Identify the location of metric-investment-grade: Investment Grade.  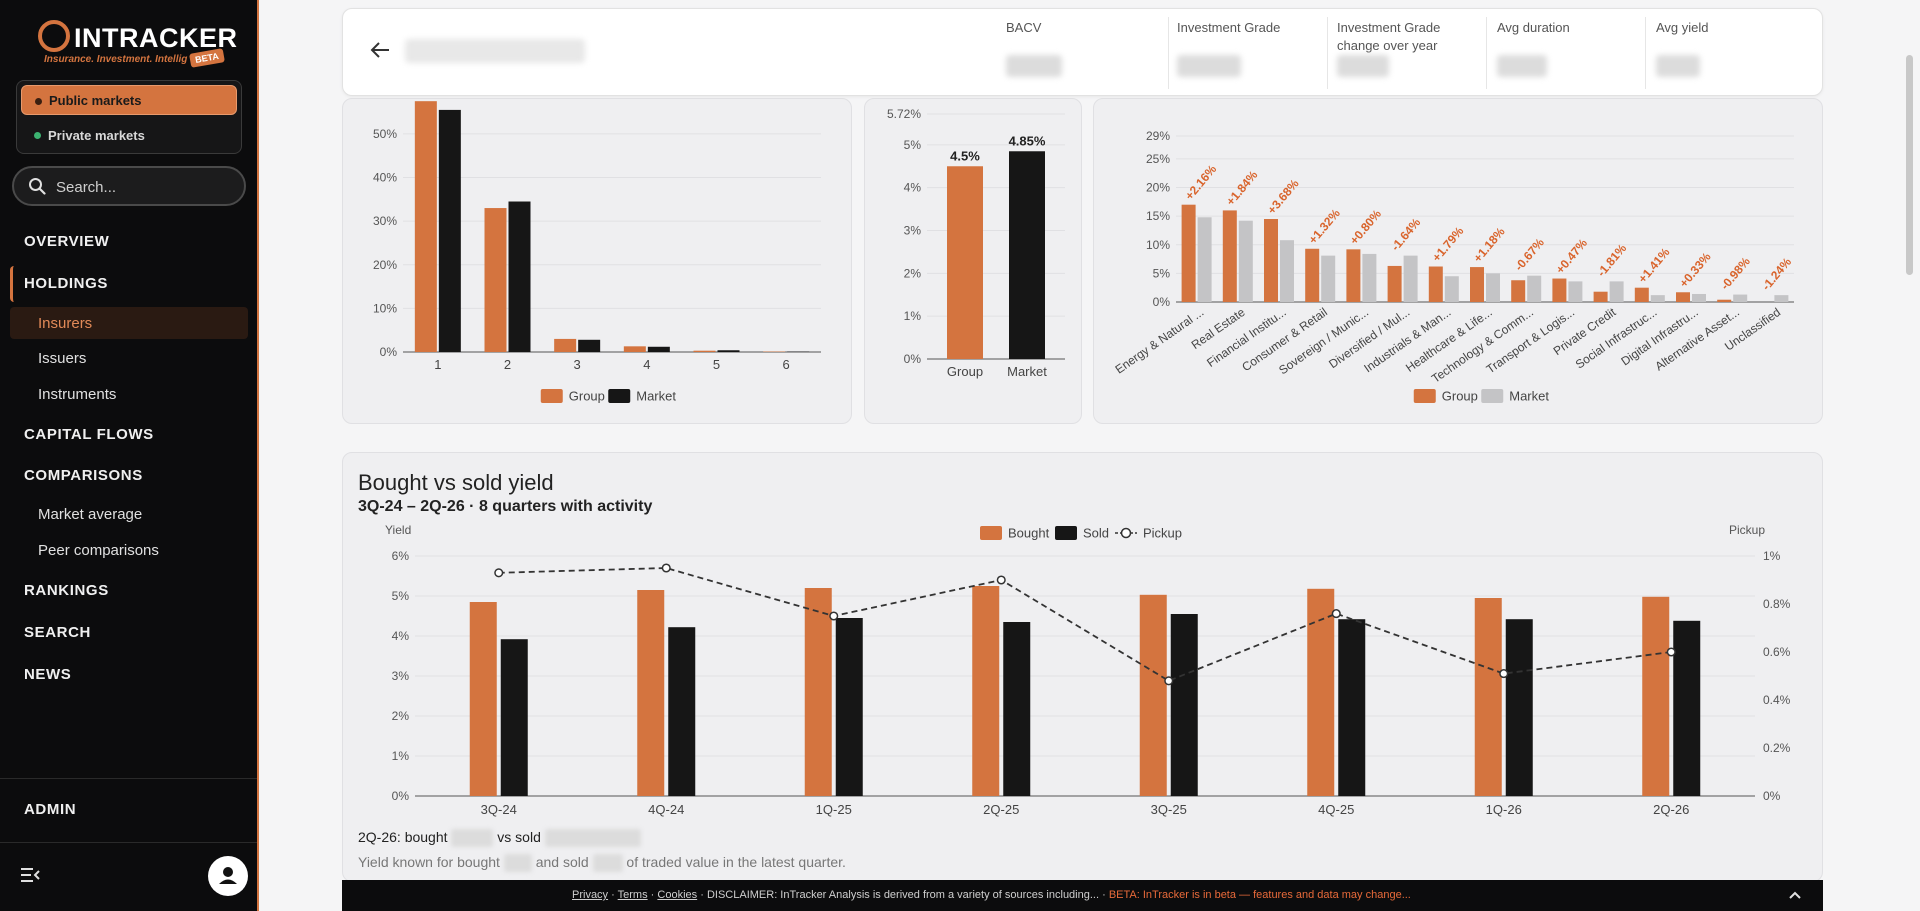
(1245, 53).